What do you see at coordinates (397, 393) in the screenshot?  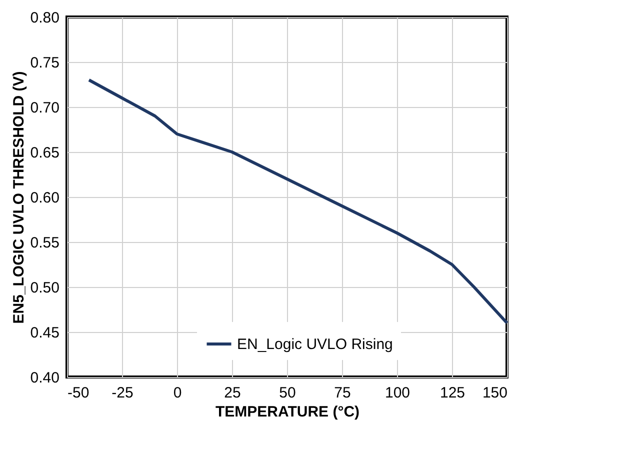 I see `x-tick-label: 100` at bounding box center [397, 393].